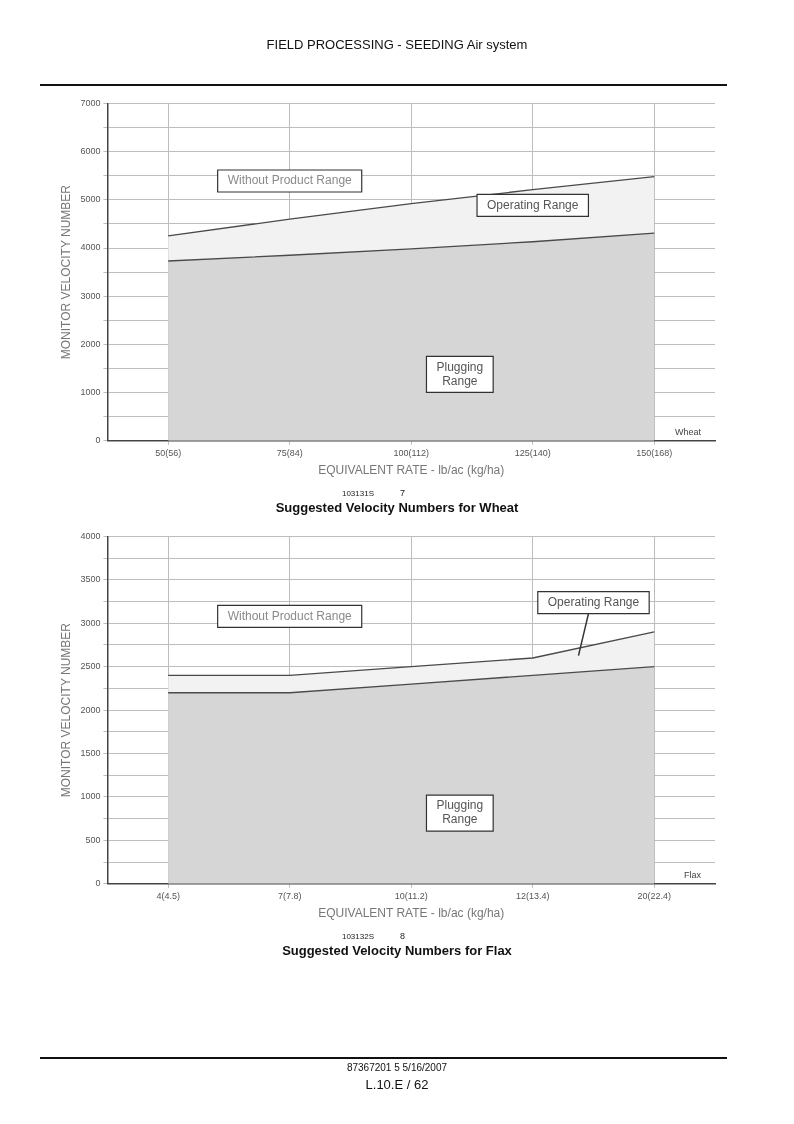 The width and height of the screenshot is (794, 1124). What do you see at coordinates (168, 452) in the screenshot?
I see `x-tick-label: 50(56)` at bounding box center [168, 452].